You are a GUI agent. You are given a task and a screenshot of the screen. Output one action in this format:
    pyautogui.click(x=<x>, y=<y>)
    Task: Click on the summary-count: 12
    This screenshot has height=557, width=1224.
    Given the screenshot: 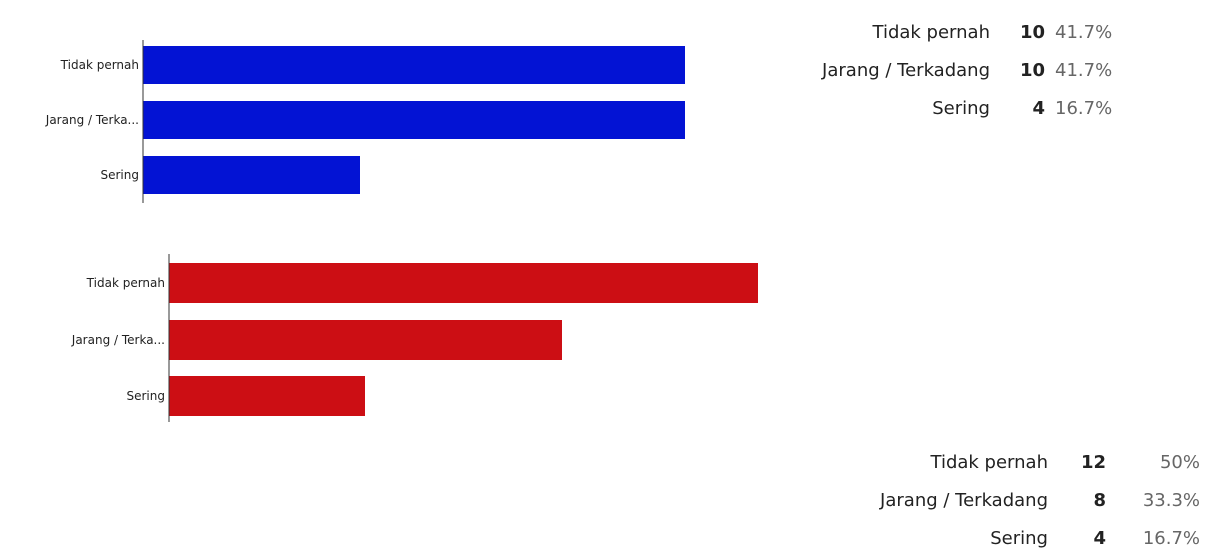 What is the action you would take?
    pyautogui.click(x=1093, y=462)
    